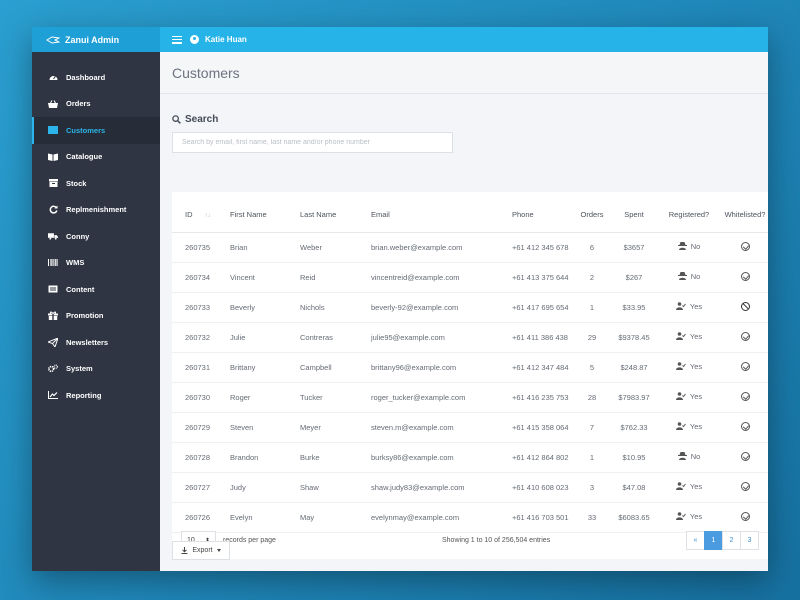 This screenshot has width=800, height=600. I want to click on cell-email: steven.m@example.com, so click(428, 427).